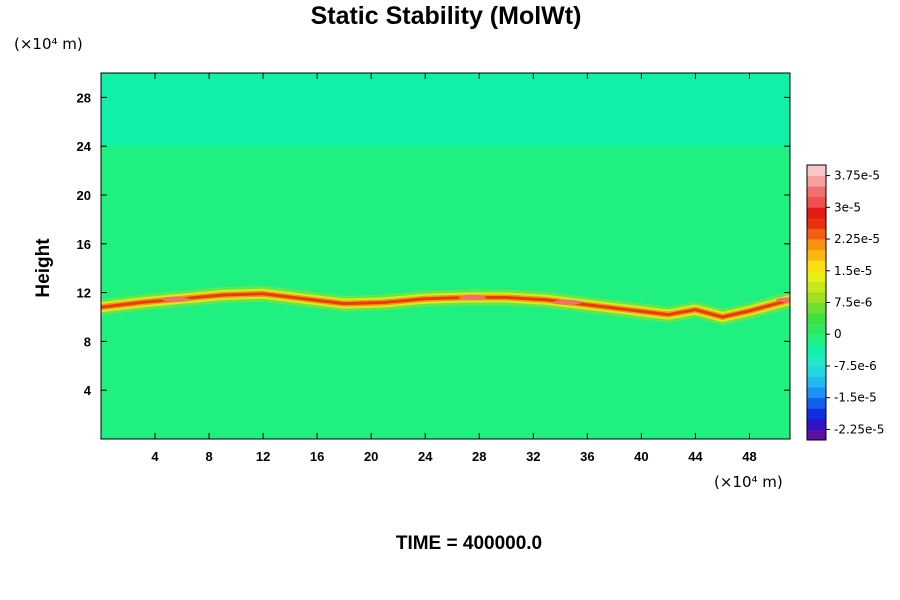  I want to click on colorbar-tick-label: -2.25e-5, so click(859, 429).